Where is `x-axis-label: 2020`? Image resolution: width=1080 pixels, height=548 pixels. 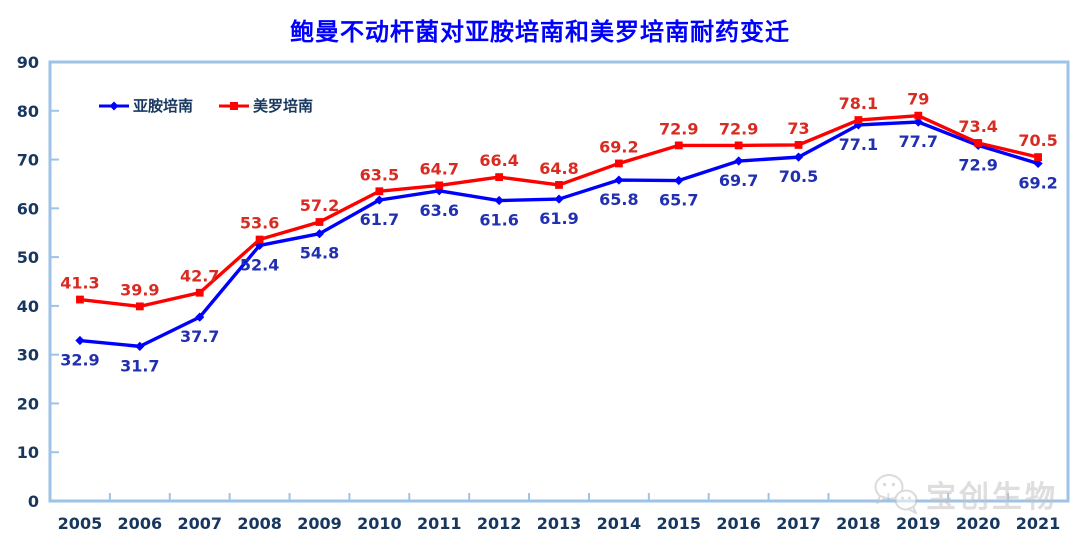
x-axis-label: 2020 is located at coordinates (978, 523).